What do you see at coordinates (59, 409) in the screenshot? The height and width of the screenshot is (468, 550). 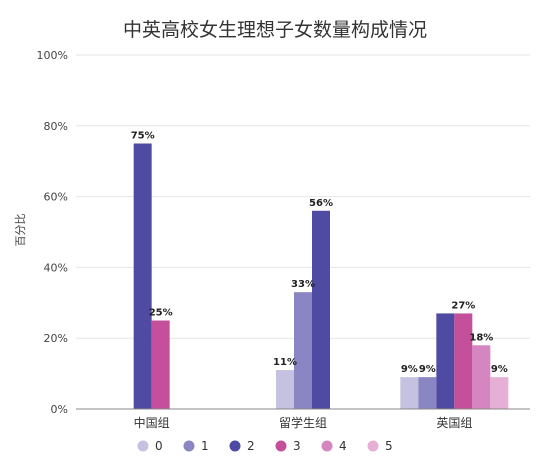 I see `y-tick-label: 0%` at bounding box center [59, 409].